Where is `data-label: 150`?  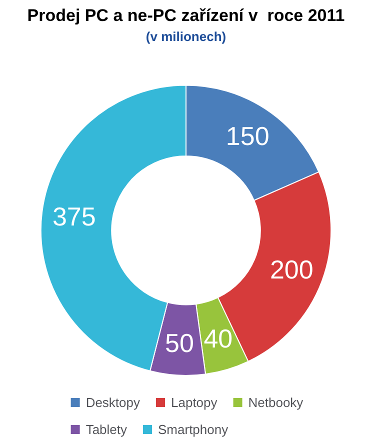 data-label: 150 is located at coordinates (248, 135).